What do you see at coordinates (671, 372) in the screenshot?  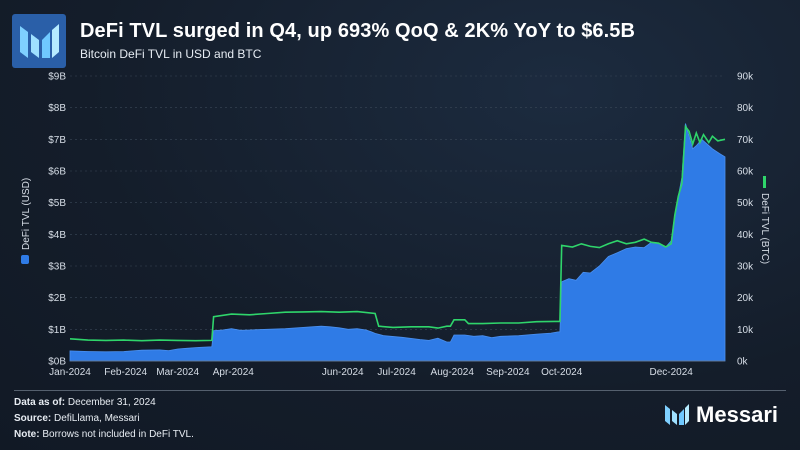 I see `x-tick-label: Dec-2024` at bounding box center [671, 372].